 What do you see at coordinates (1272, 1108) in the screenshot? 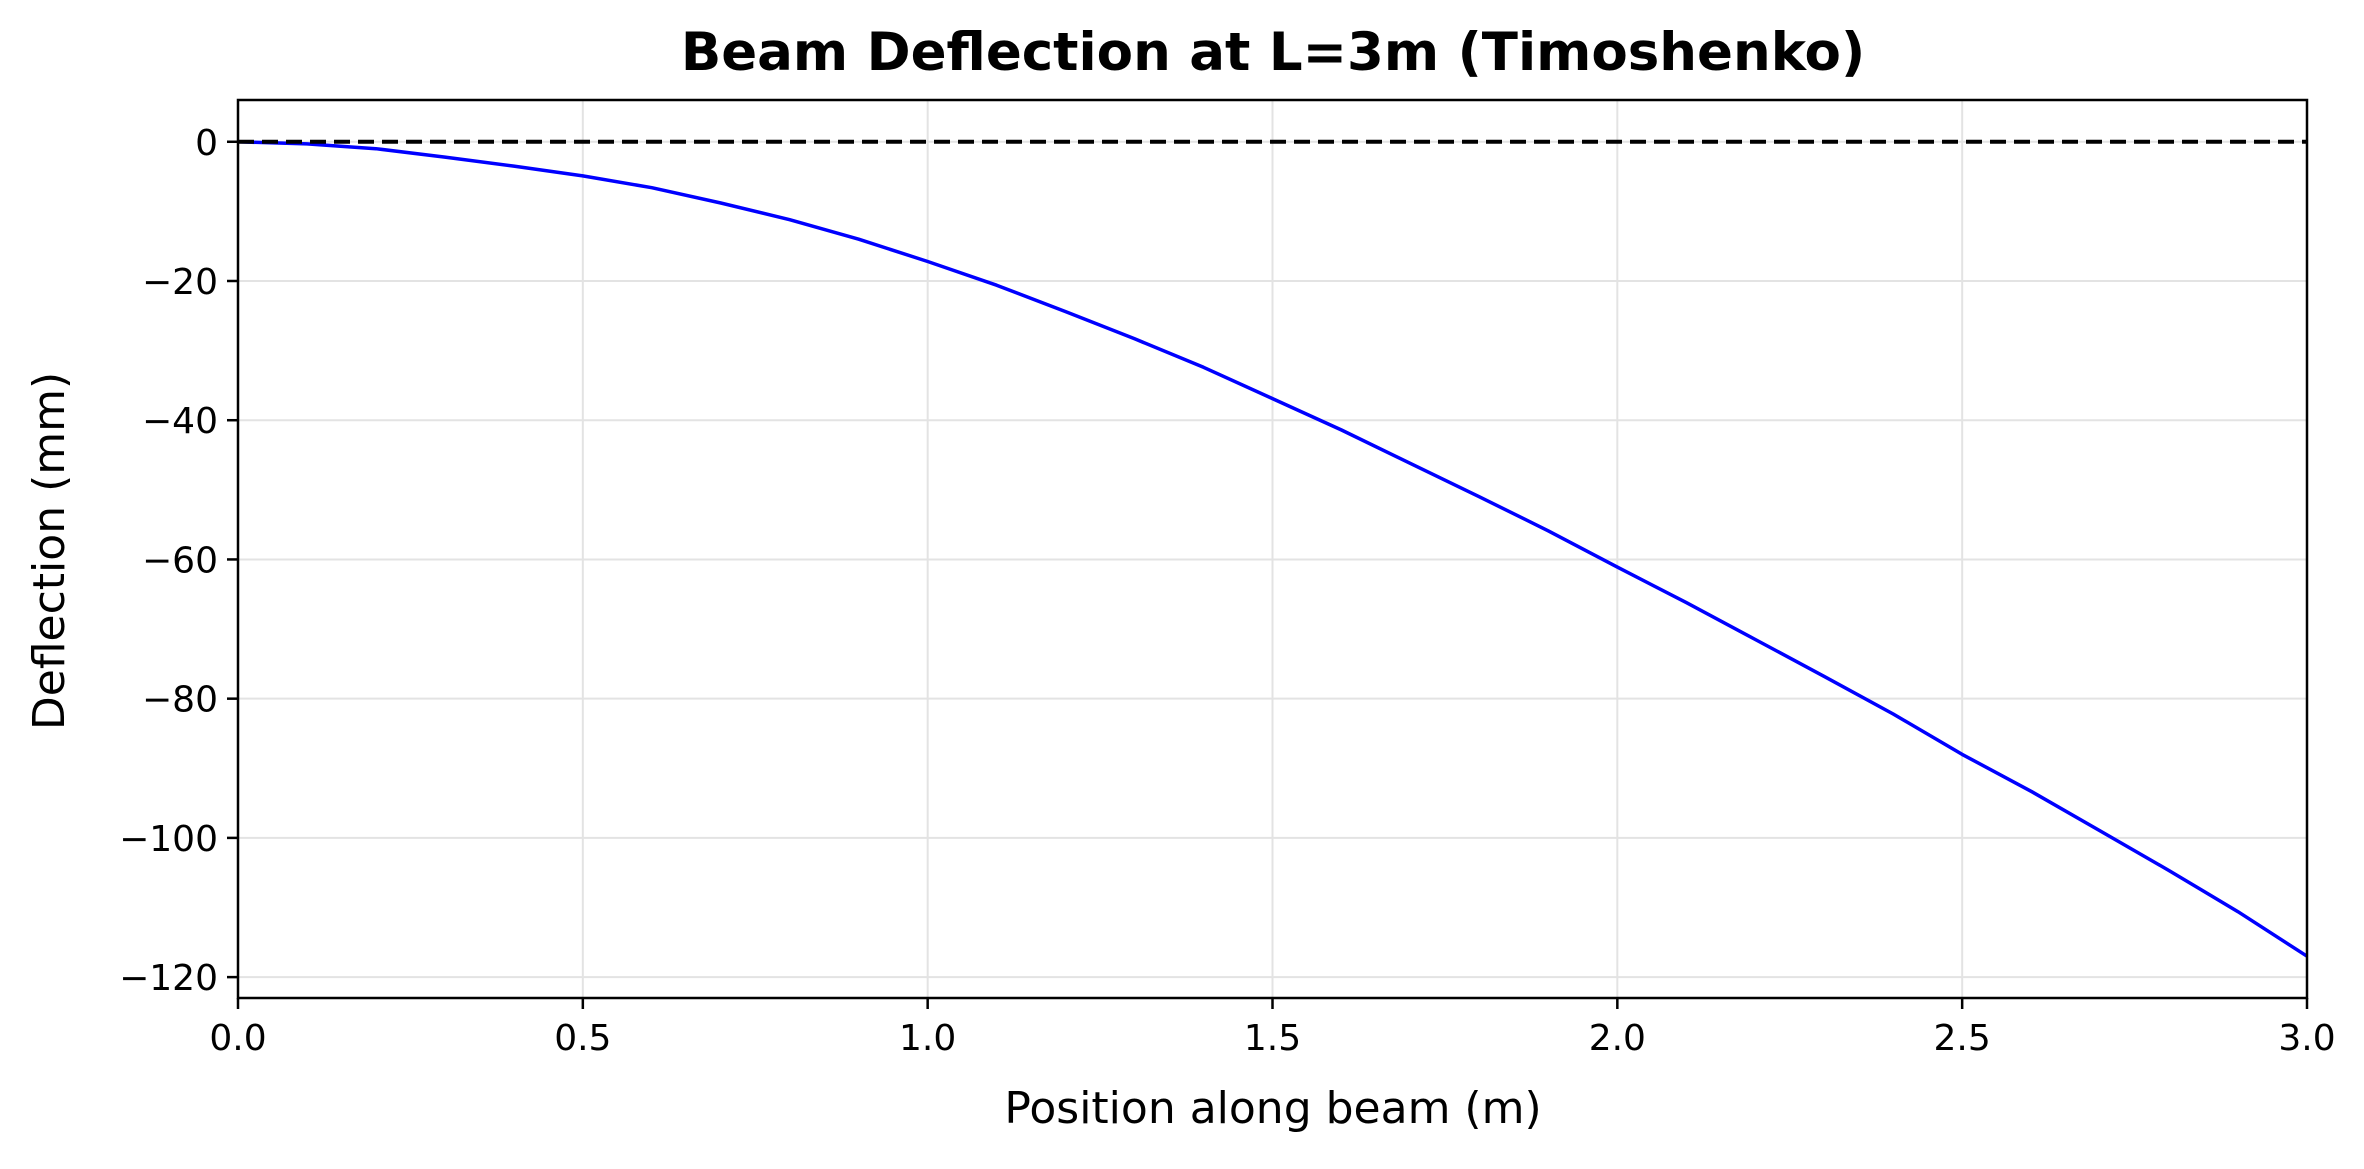
I see `x-axis-label: Position along beam (m)` at bounding box center [1272, 1108].